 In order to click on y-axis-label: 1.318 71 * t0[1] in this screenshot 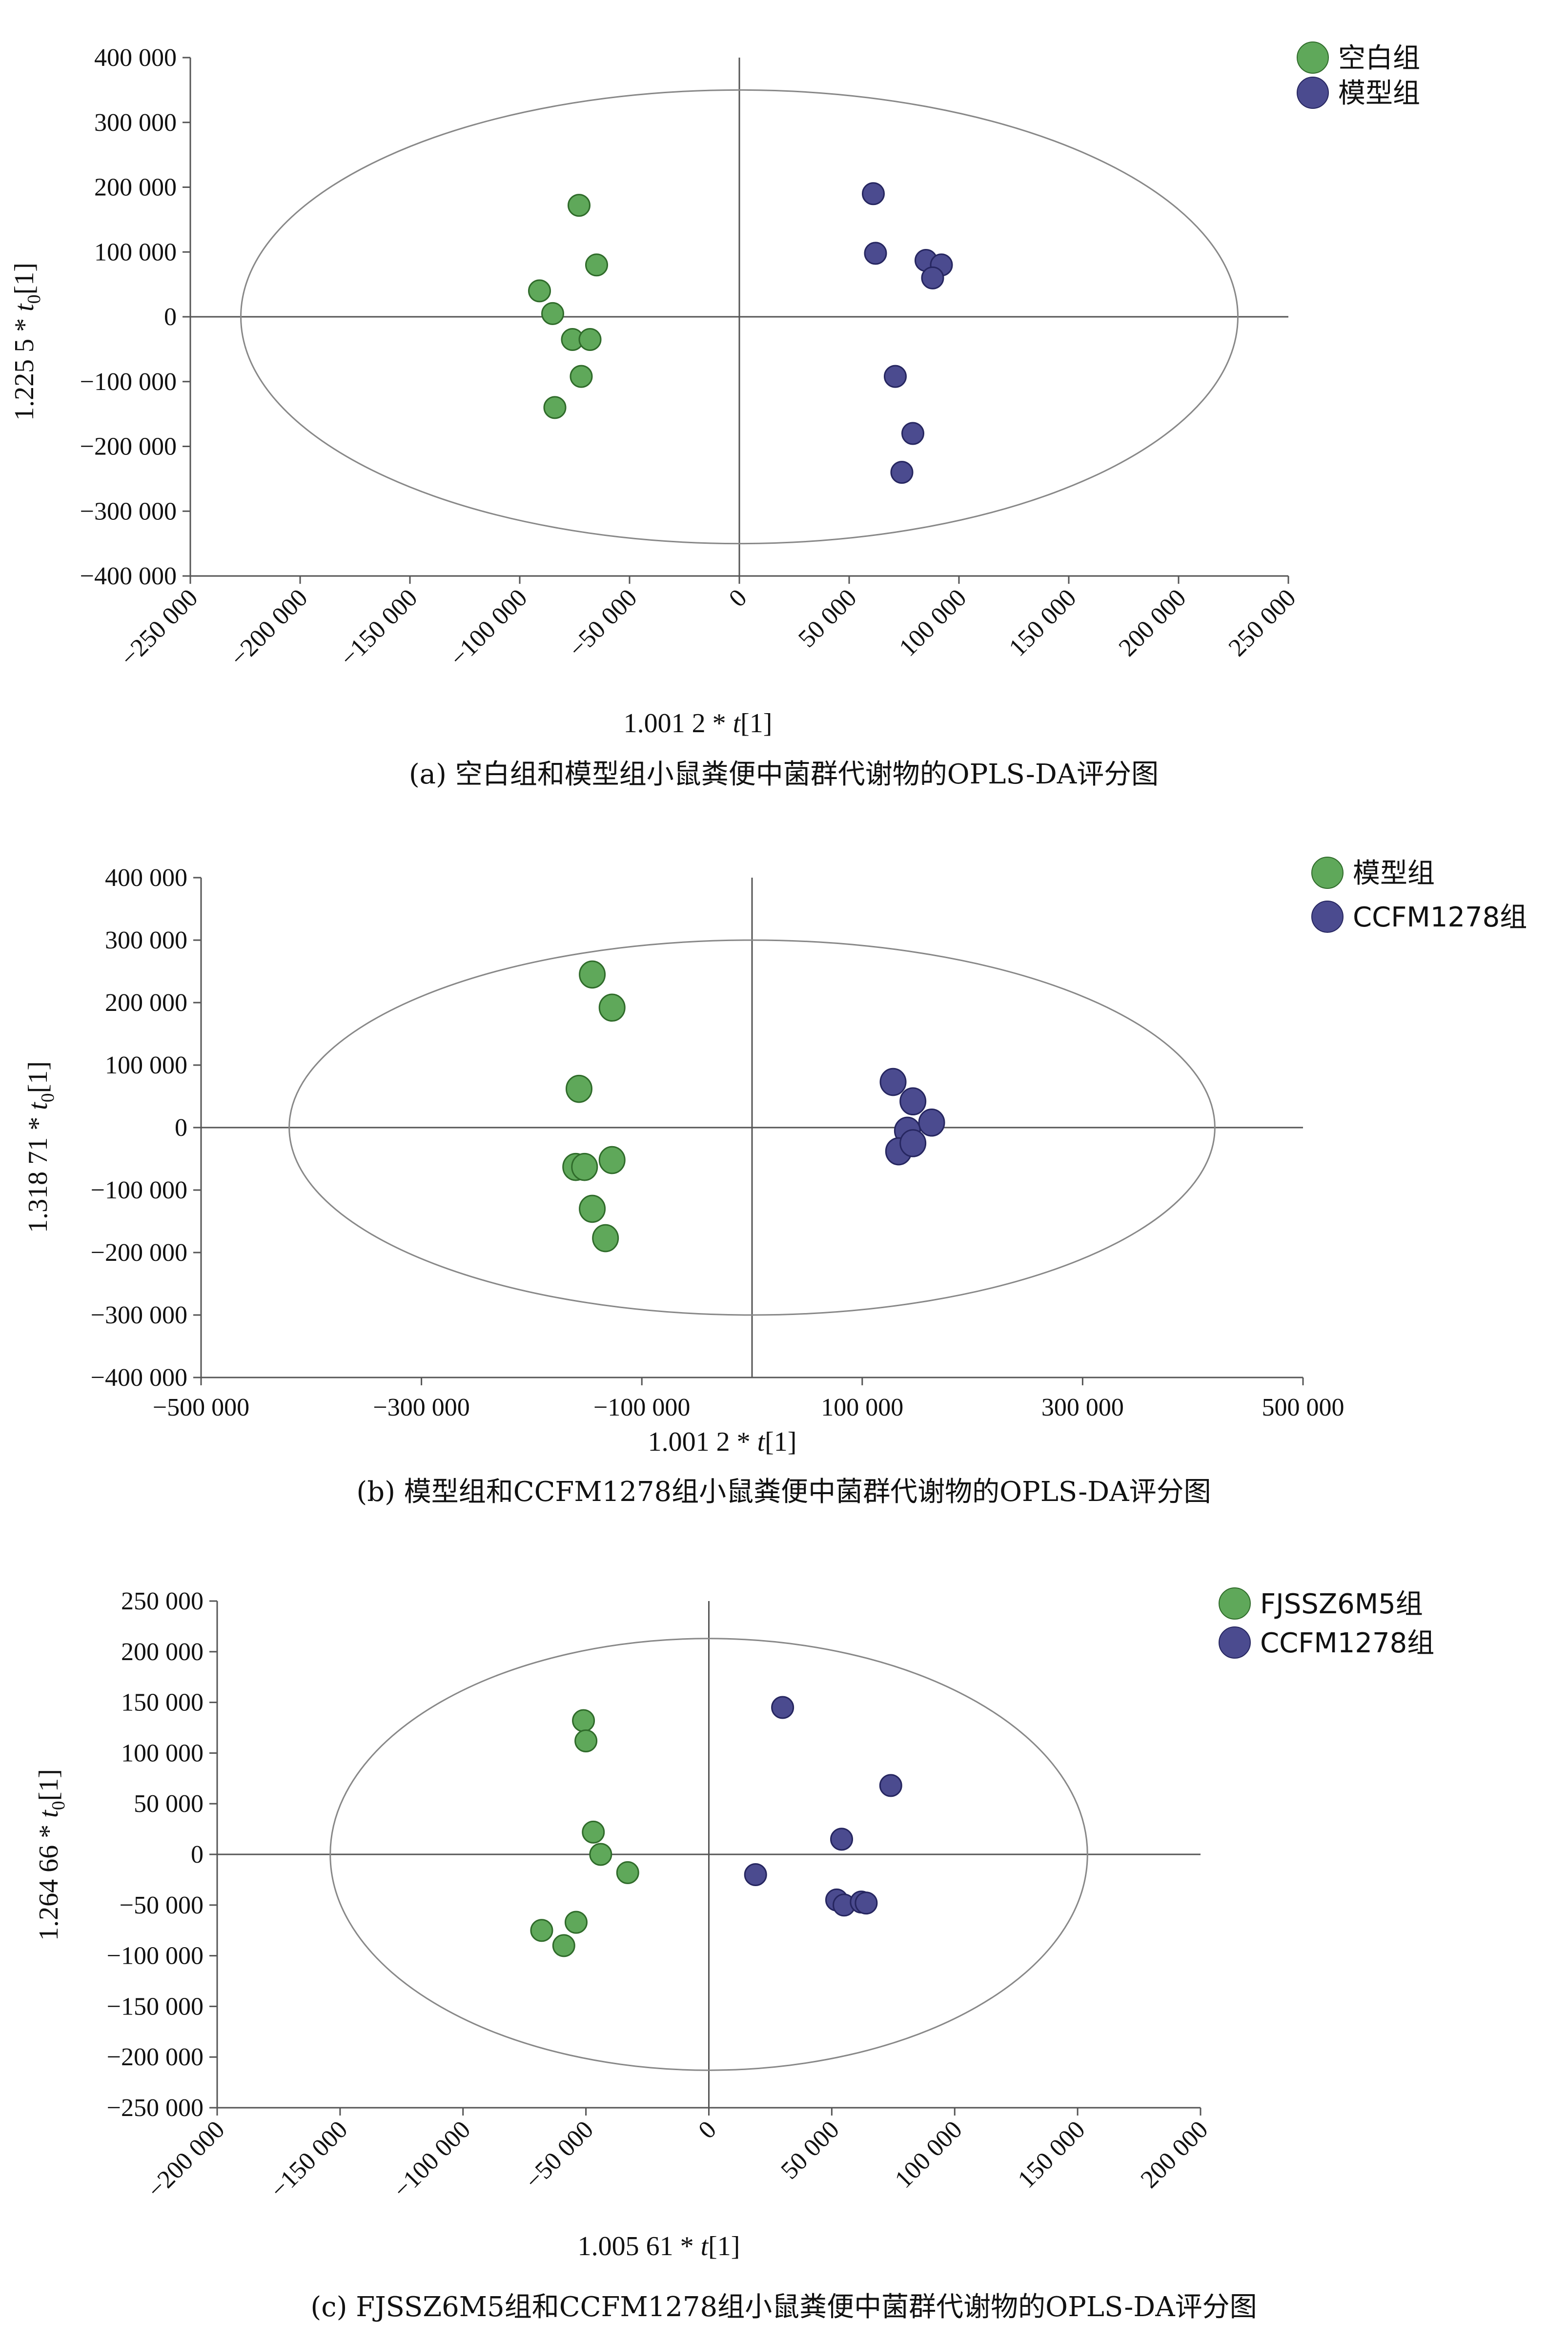, I will do `click(40, 1147)`.